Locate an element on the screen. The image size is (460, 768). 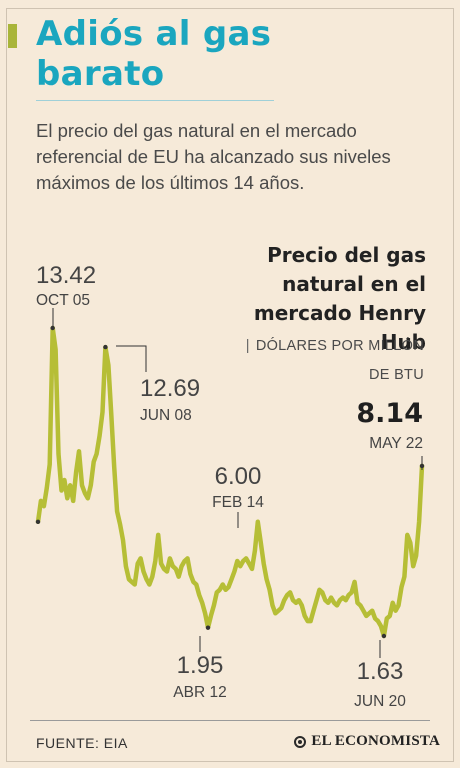
logo-icon is located at coordinates (300, 741).